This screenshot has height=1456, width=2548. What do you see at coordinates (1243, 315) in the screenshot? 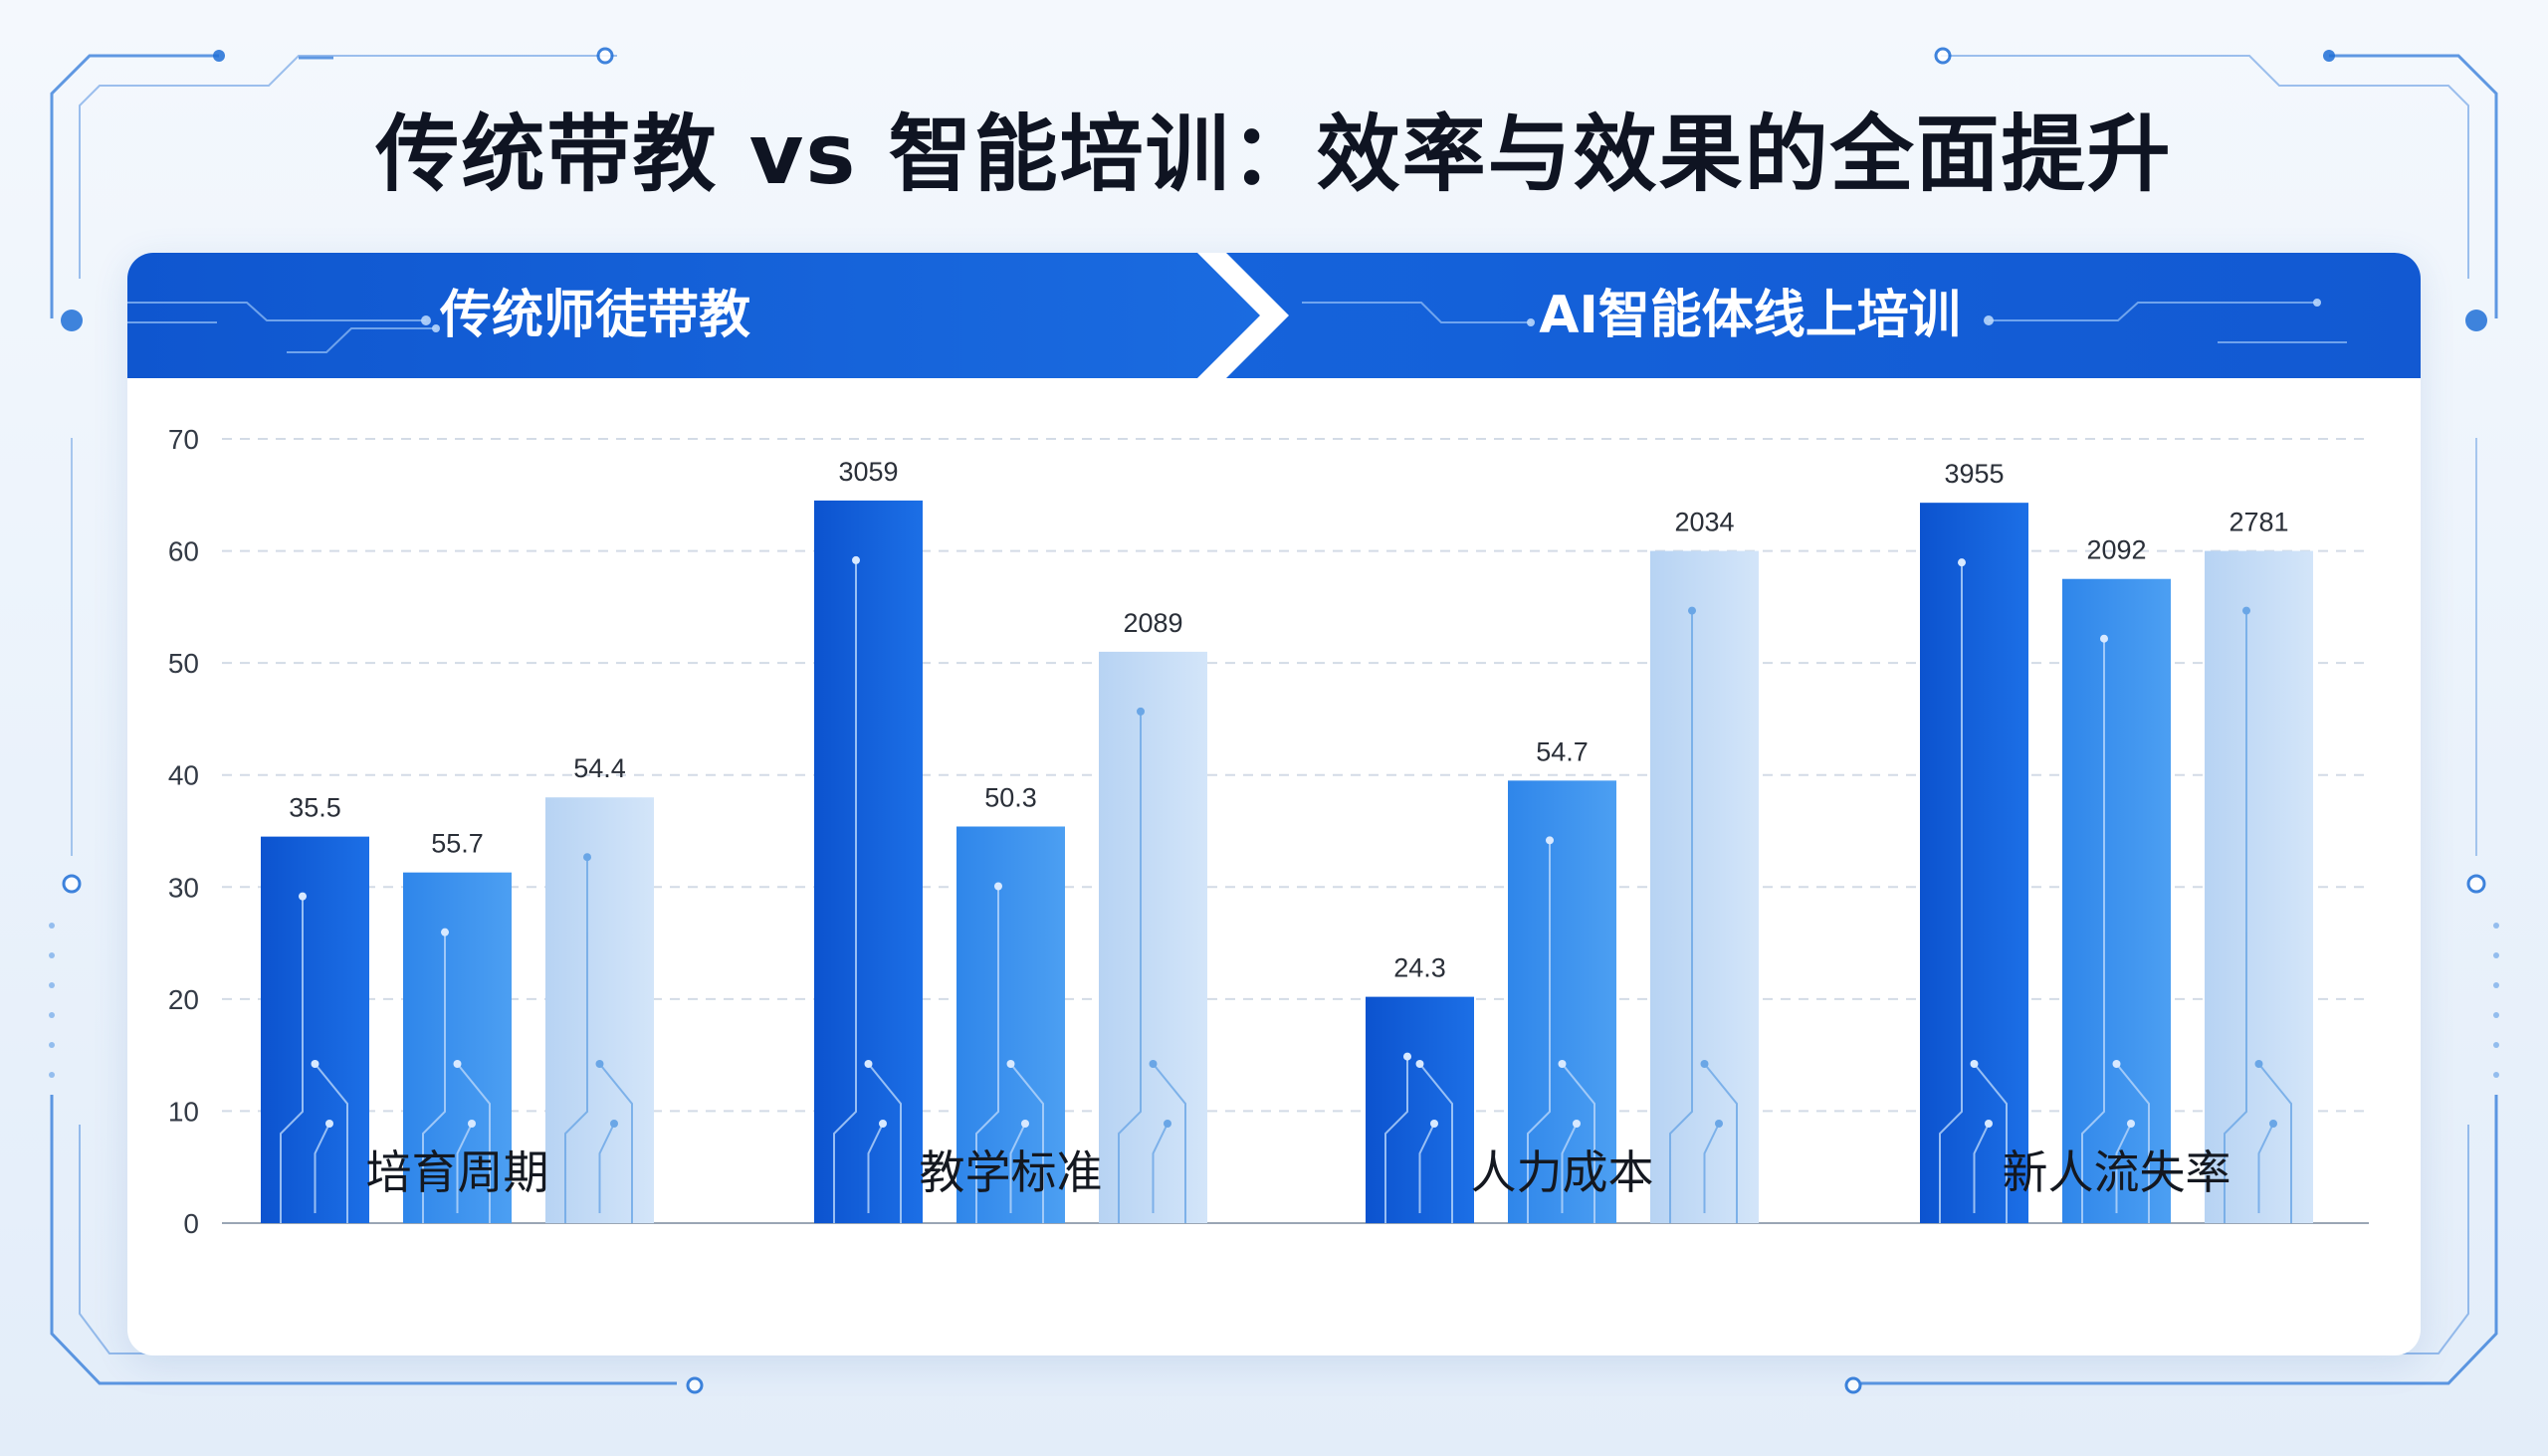
I see `banner-chevron-icon` at bounding box center [1243, 315].